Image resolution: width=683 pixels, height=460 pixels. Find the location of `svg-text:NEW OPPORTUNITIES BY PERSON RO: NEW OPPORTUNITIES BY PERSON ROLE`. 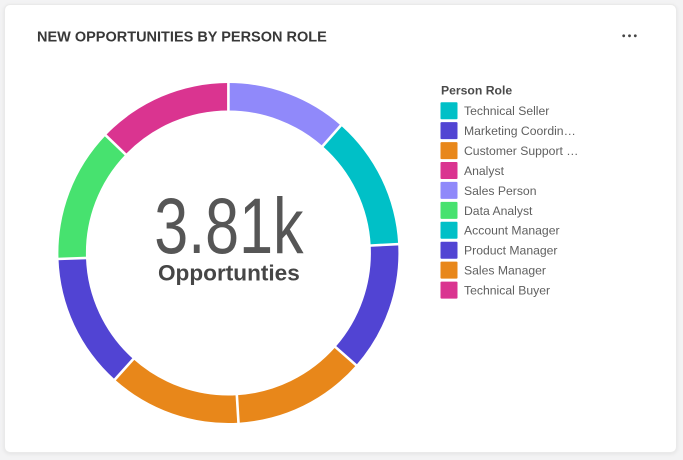

svg-text:NEW OPPORTUNITIES BY PERSON RO: NEW OPPORTUNITIES BY PERSON ROLE is located at coordinates (182, 38).